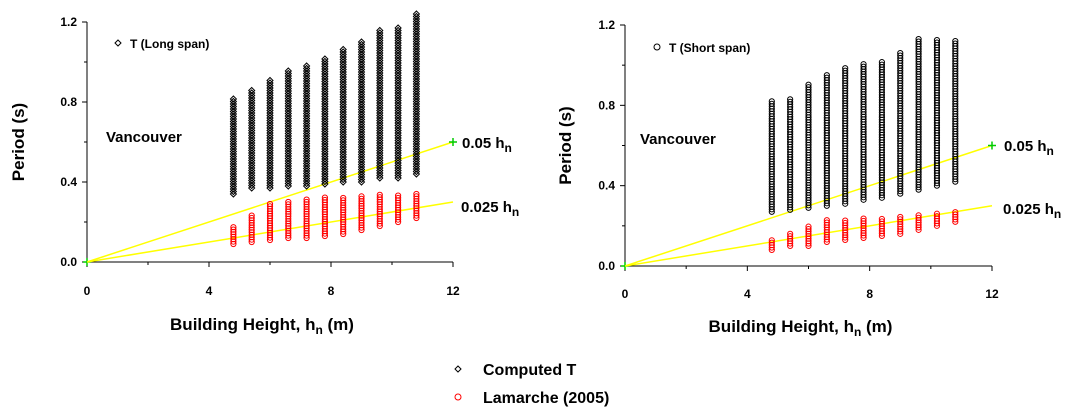 The width and height of the screenshot is (1081, 411). Describe the element at coordinates (992, 145) in the screenshot. I see `line-end-marker` at that location.